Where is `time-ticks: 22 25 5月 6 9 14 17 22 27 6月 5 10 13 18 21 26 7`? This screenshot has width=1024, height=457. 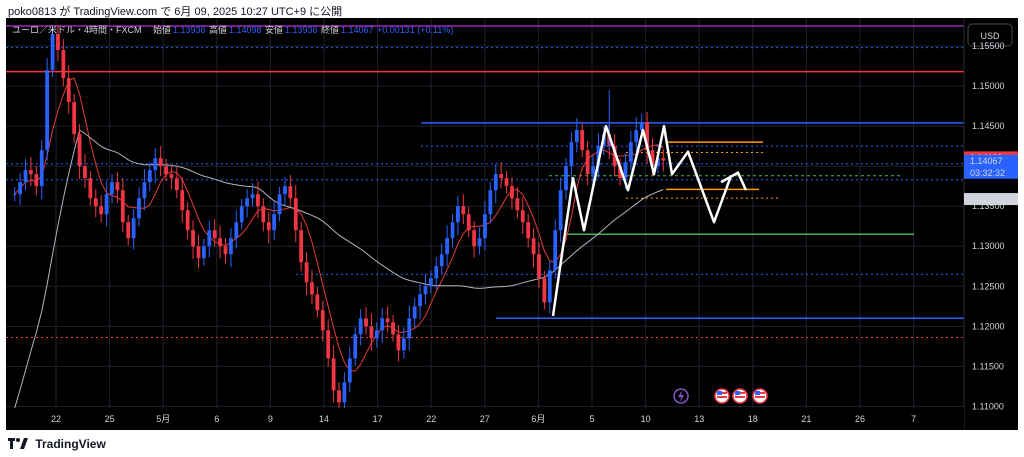 time-ticks: 22 25 5月 6 9 14 17 22 27 6月 5 10 13 18 21 26 7 is located at coordinates (483, 419).